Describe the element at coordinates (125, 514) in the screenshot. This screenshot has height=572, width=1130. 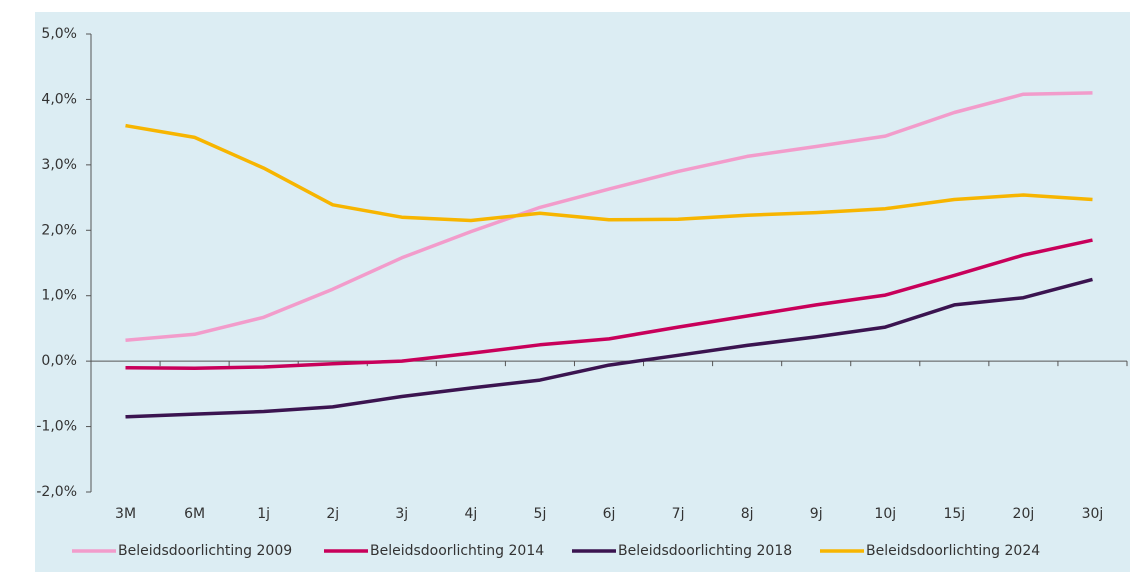
I see `x-tick-label: 3M` at that location.